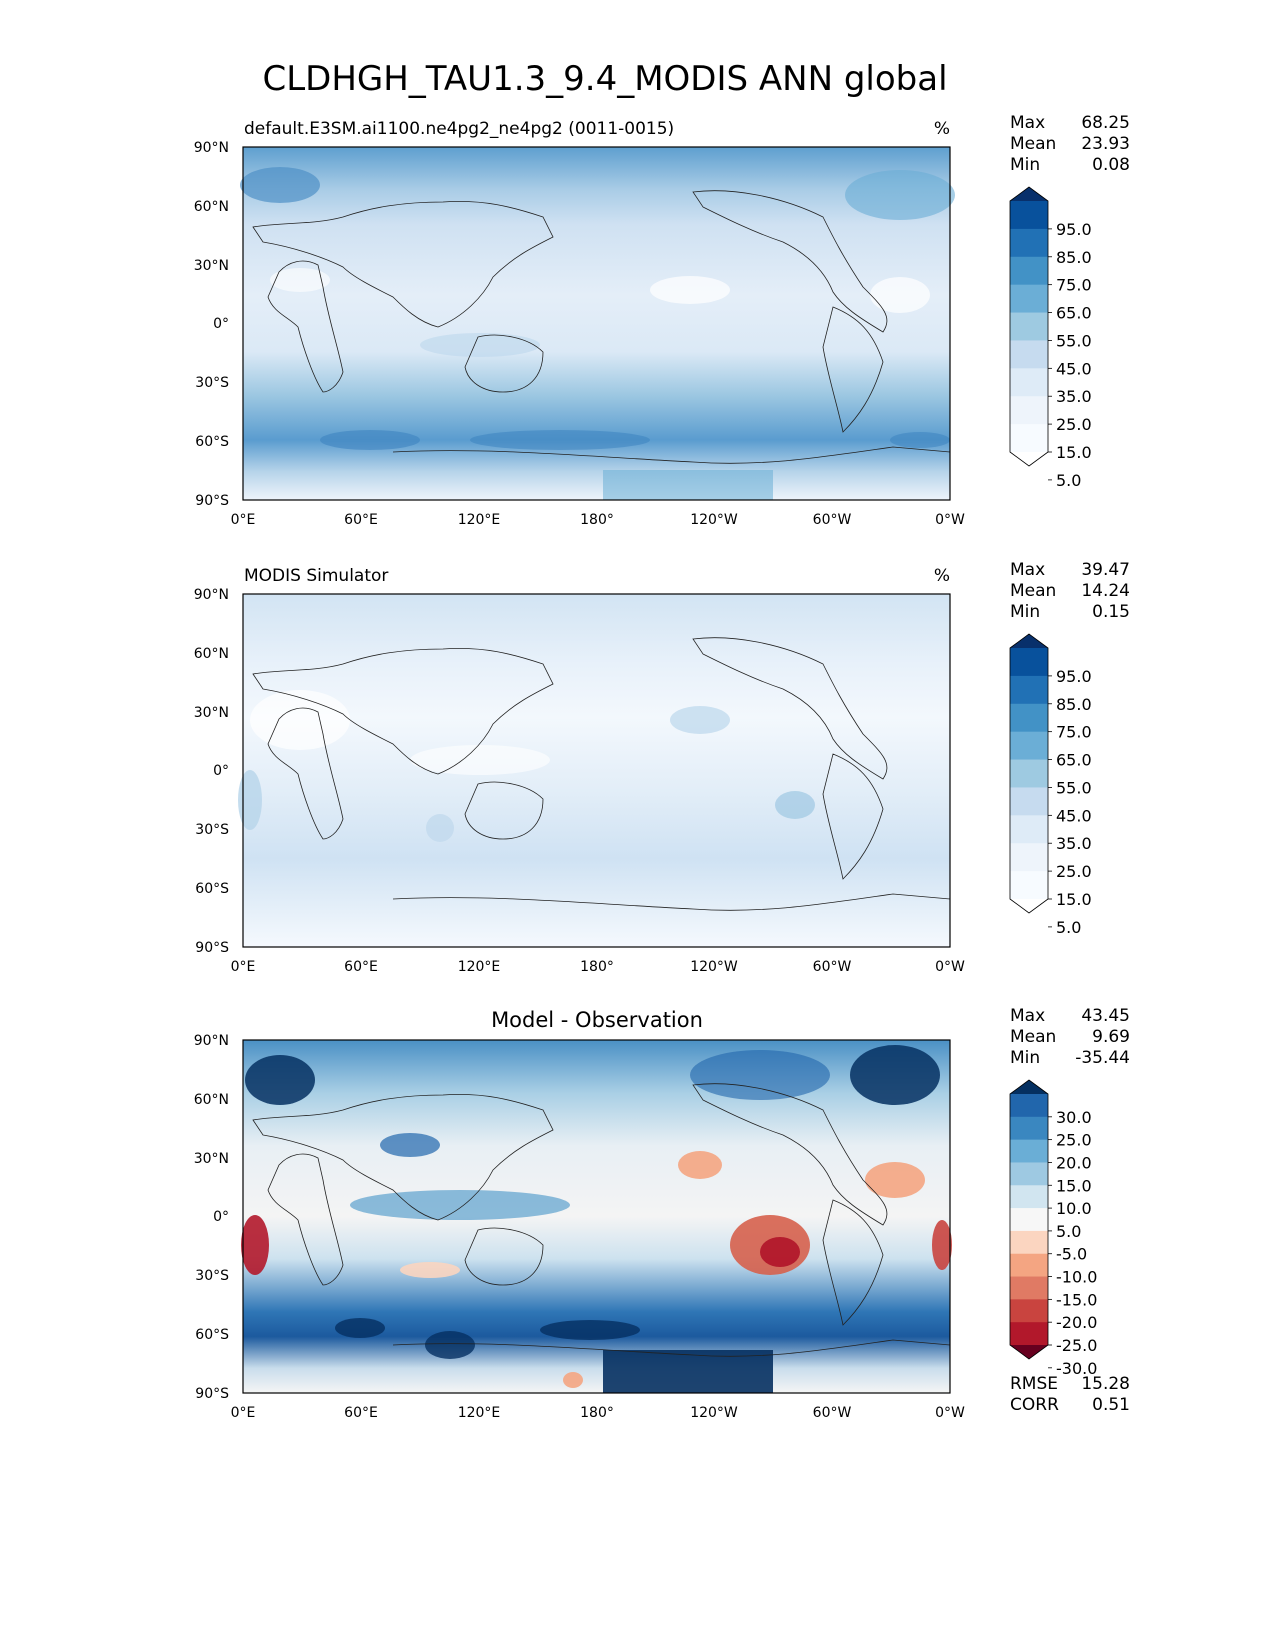  What do you see at coordinates (1071, 1254) in the screenshot?
I see `colorbar-tick-label: -5.0` at bounding box center [1071, 1254].